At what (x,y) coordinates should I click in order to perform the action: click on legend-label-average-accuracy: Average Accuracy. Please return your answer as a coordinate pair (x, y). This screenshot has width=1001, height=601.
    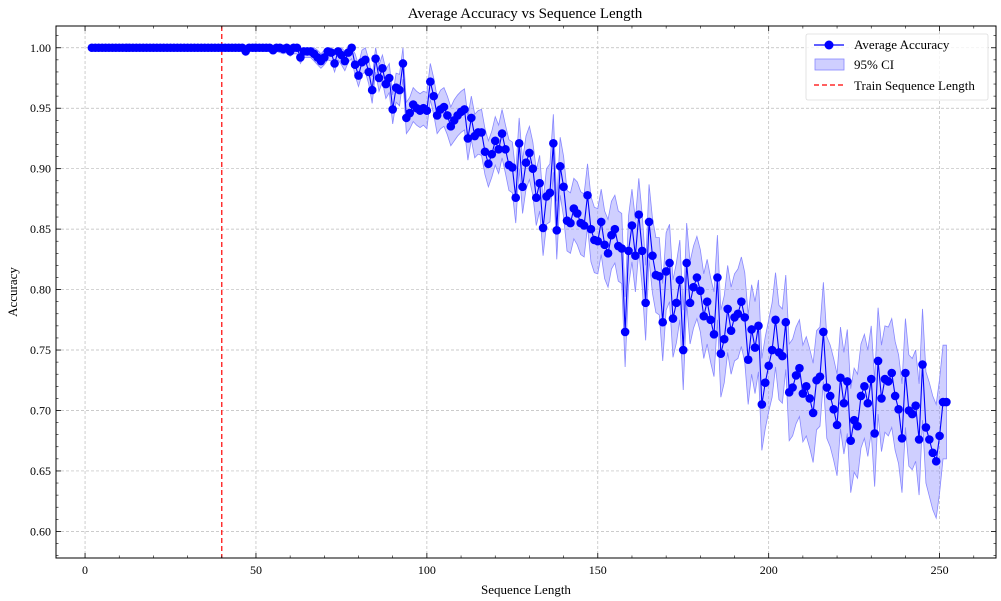
    Looking at the image, I should click on (902, 44).